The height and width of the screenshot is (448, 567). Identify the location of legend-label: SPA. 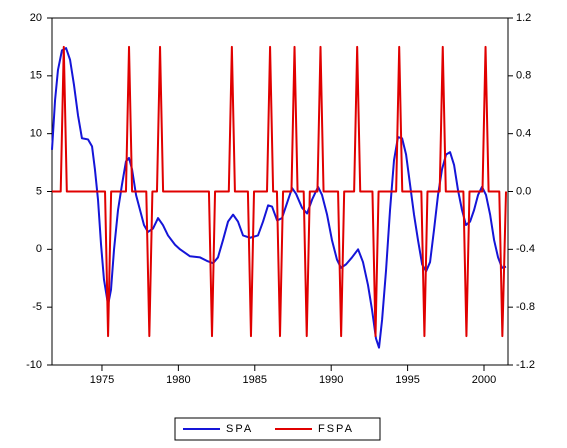
(239, 429).